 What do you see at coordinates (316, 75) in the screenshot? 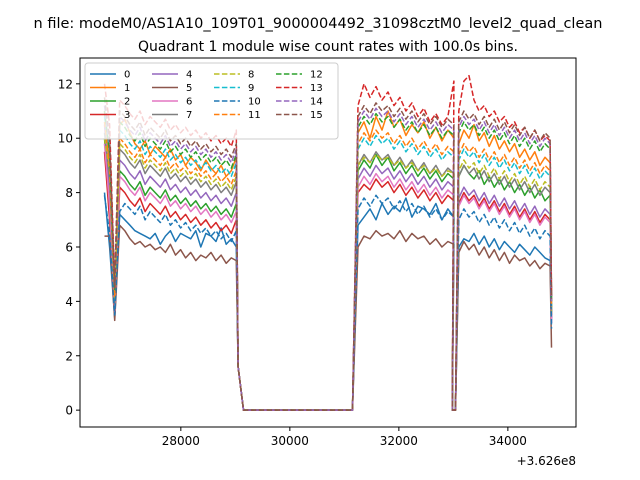
I see `legend-label: 12` at bounding box center [316, 75].